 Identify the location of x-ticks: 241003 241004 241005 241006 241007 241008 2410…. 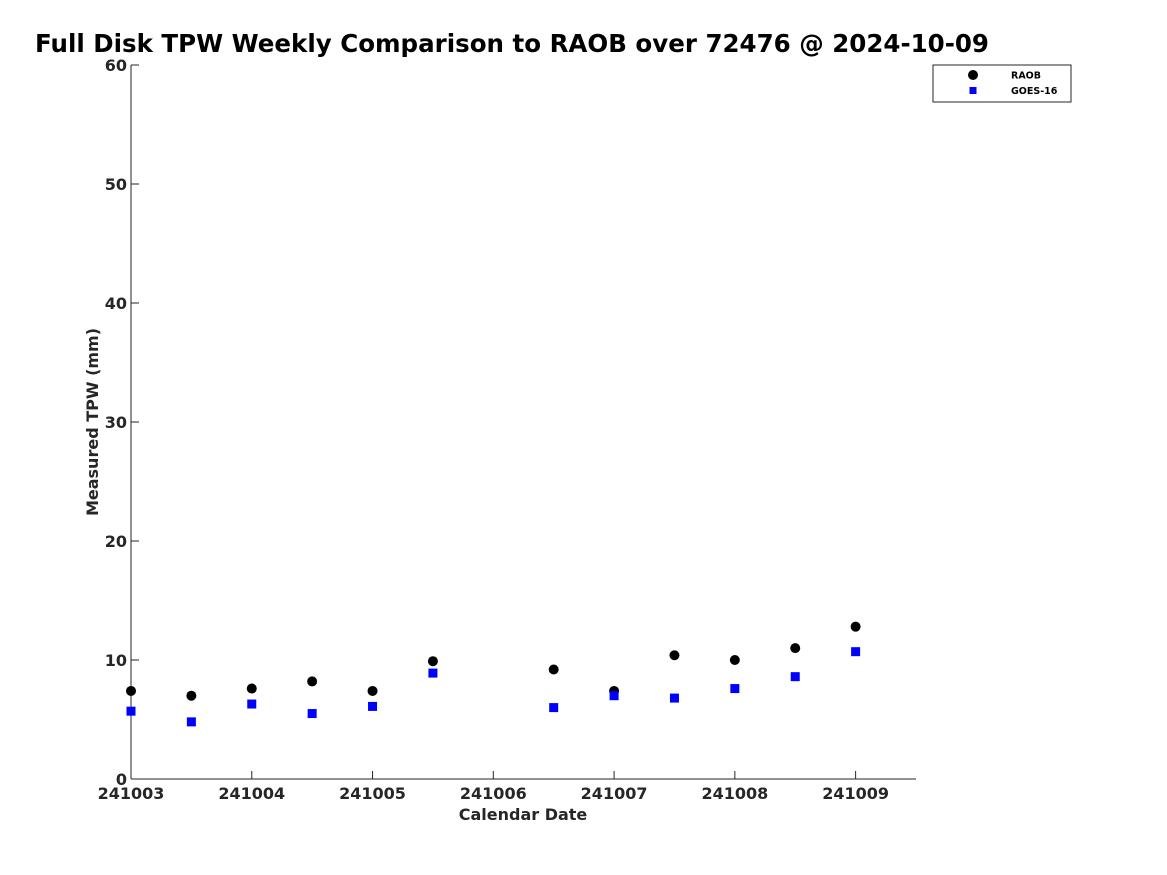
(493, 787).